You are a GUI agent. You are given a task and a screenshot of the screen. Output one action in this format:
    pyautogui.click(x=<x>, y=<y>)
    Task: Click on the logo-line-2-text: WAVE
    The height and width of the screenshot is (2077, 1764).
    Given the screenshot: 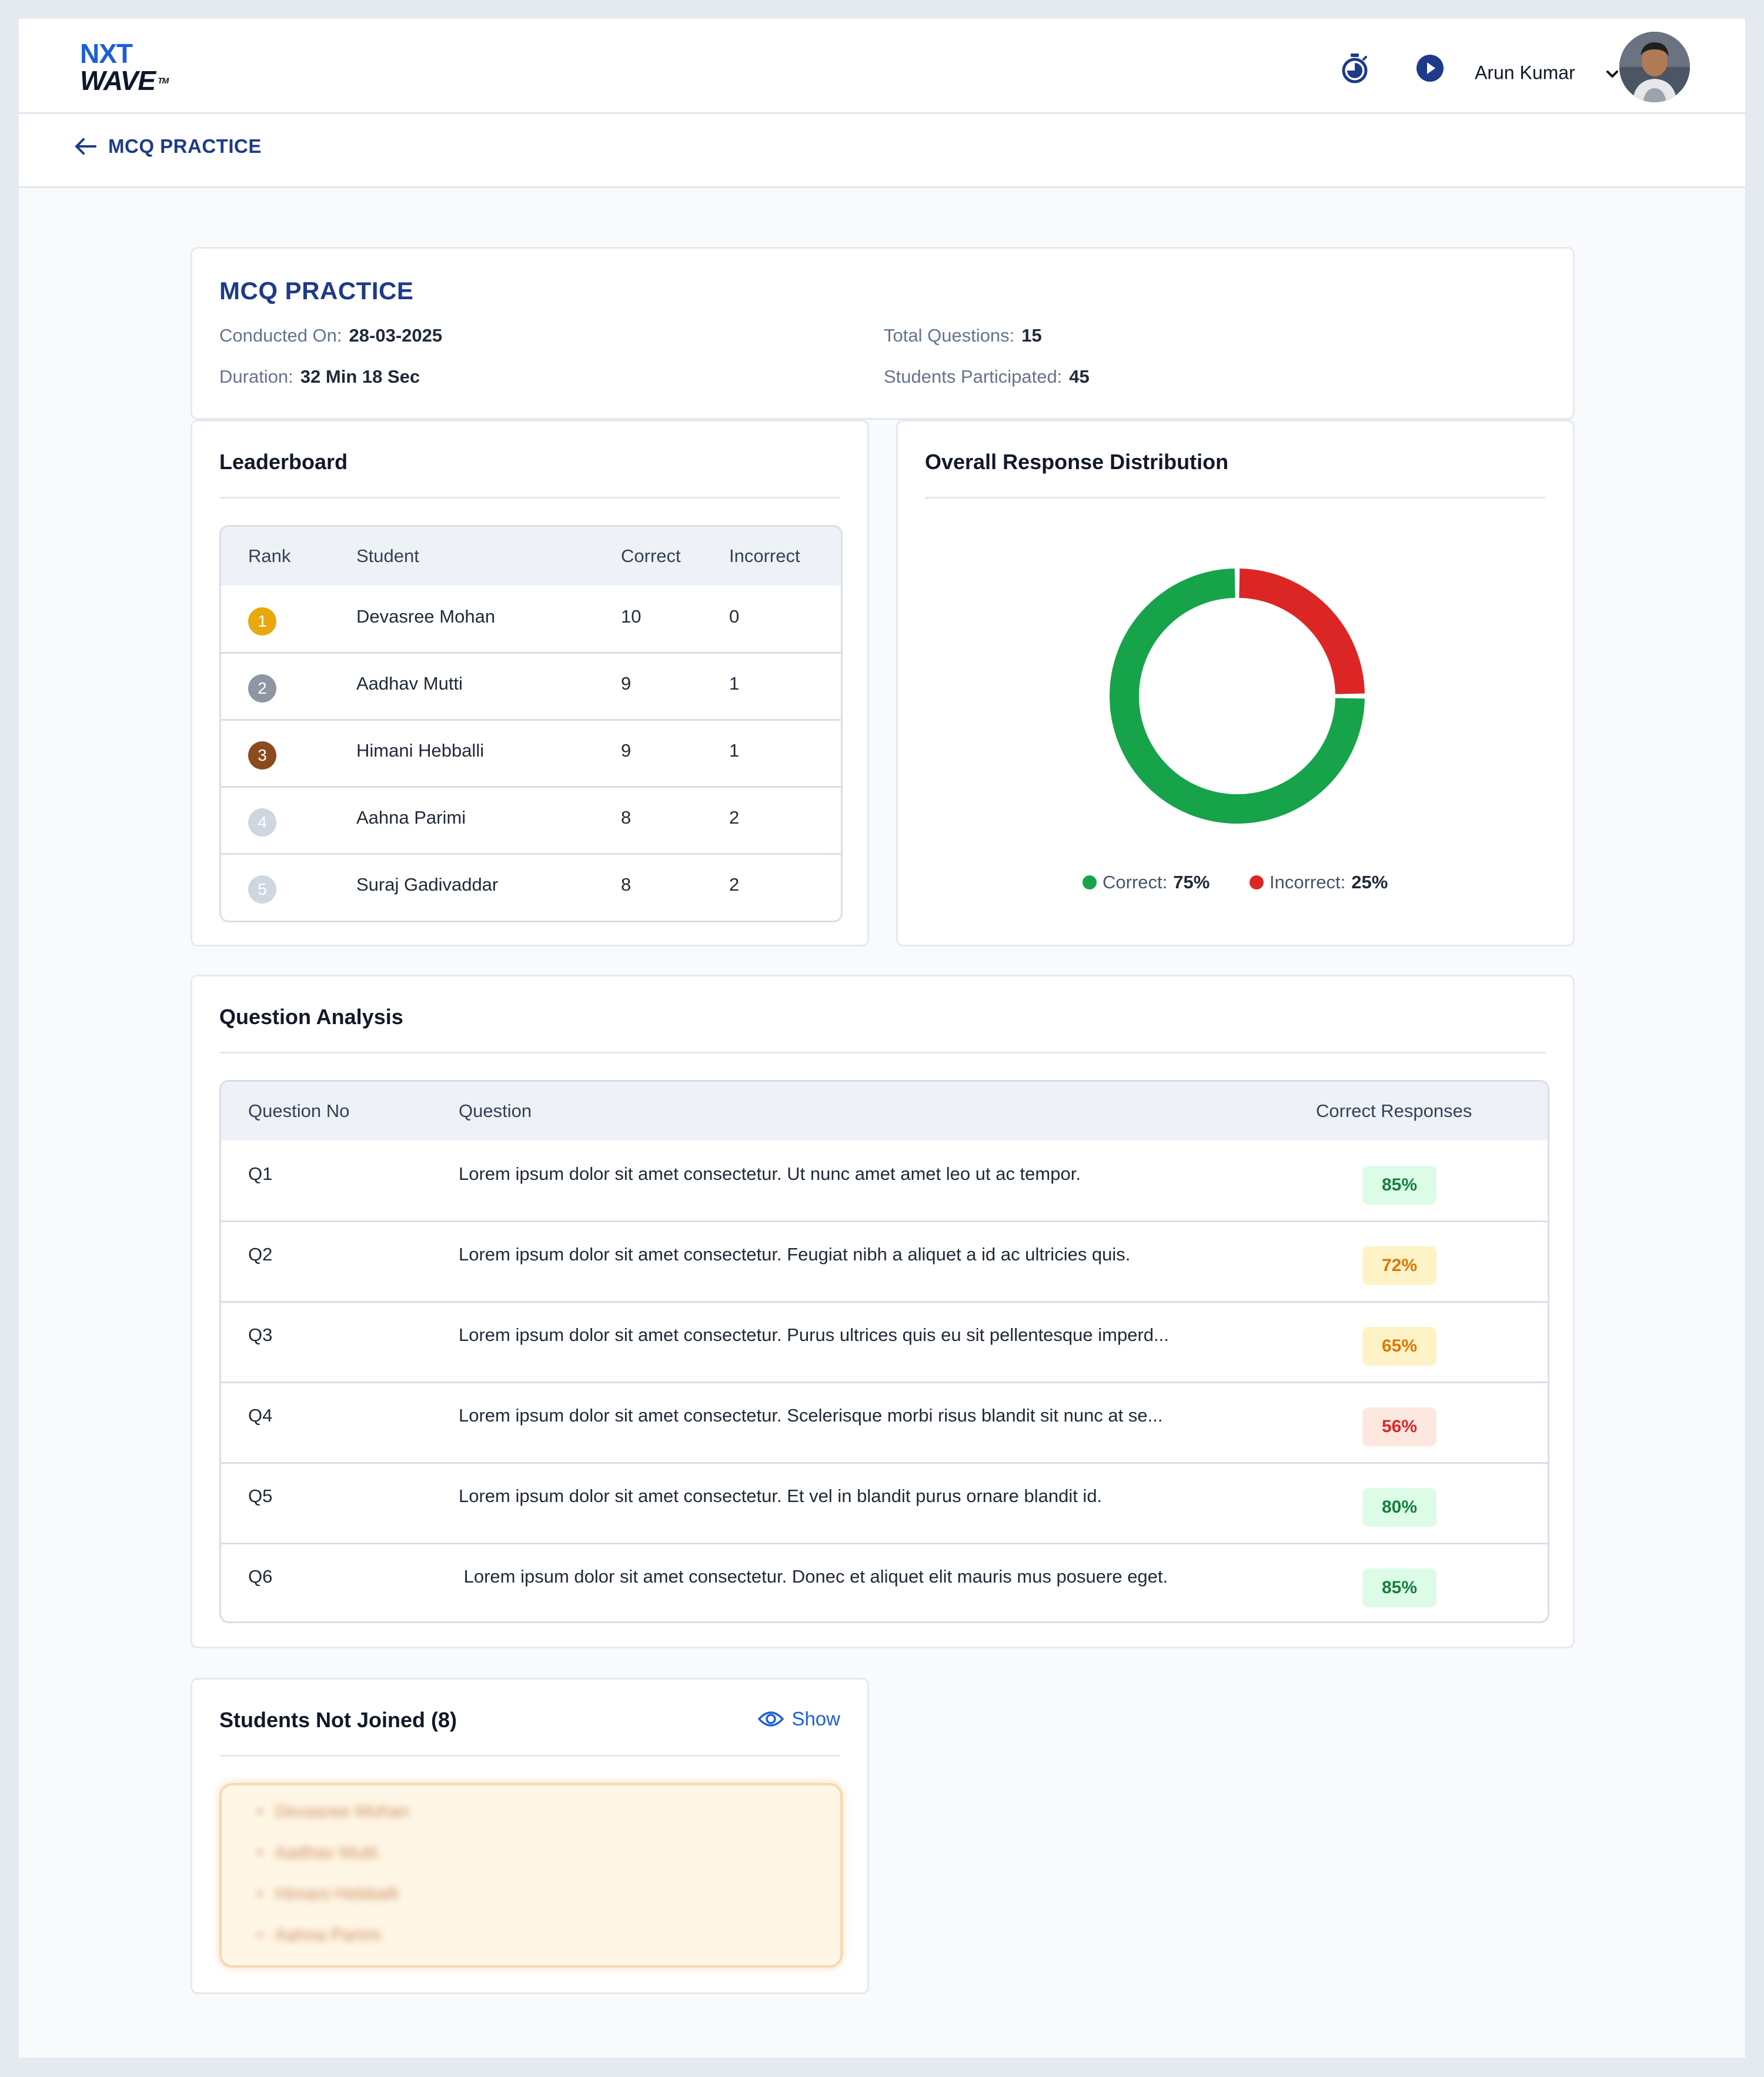 What is the action you would take?
    pyautogui.click(x=118, y=80)
    